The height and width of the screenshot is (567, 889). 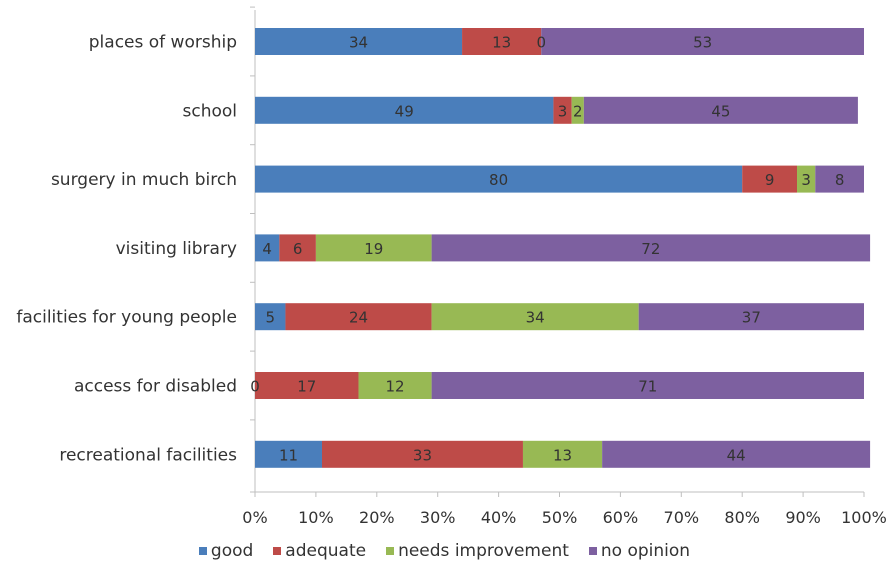 I want to click on data-label: 49, so click(x=404, y=111).